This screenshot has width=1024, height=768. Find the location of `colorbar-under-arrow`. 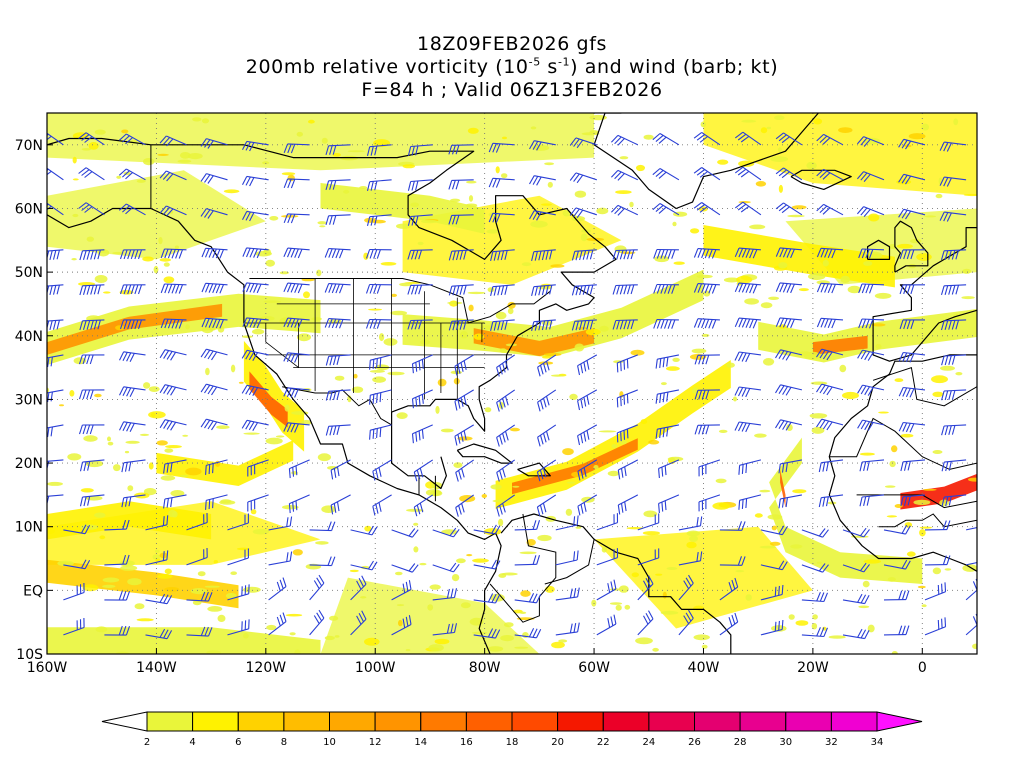

colorbar-under-arrow is located at coordinates (124, 721).